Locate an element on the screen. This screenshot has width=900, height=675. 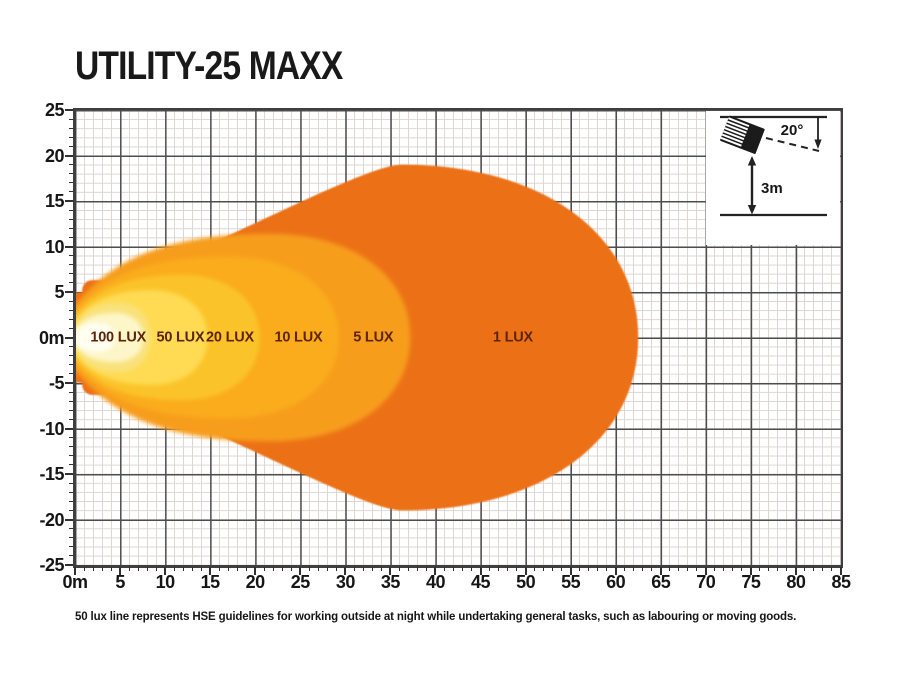
height-arrow-head-top is located at coordinates (752, 161).